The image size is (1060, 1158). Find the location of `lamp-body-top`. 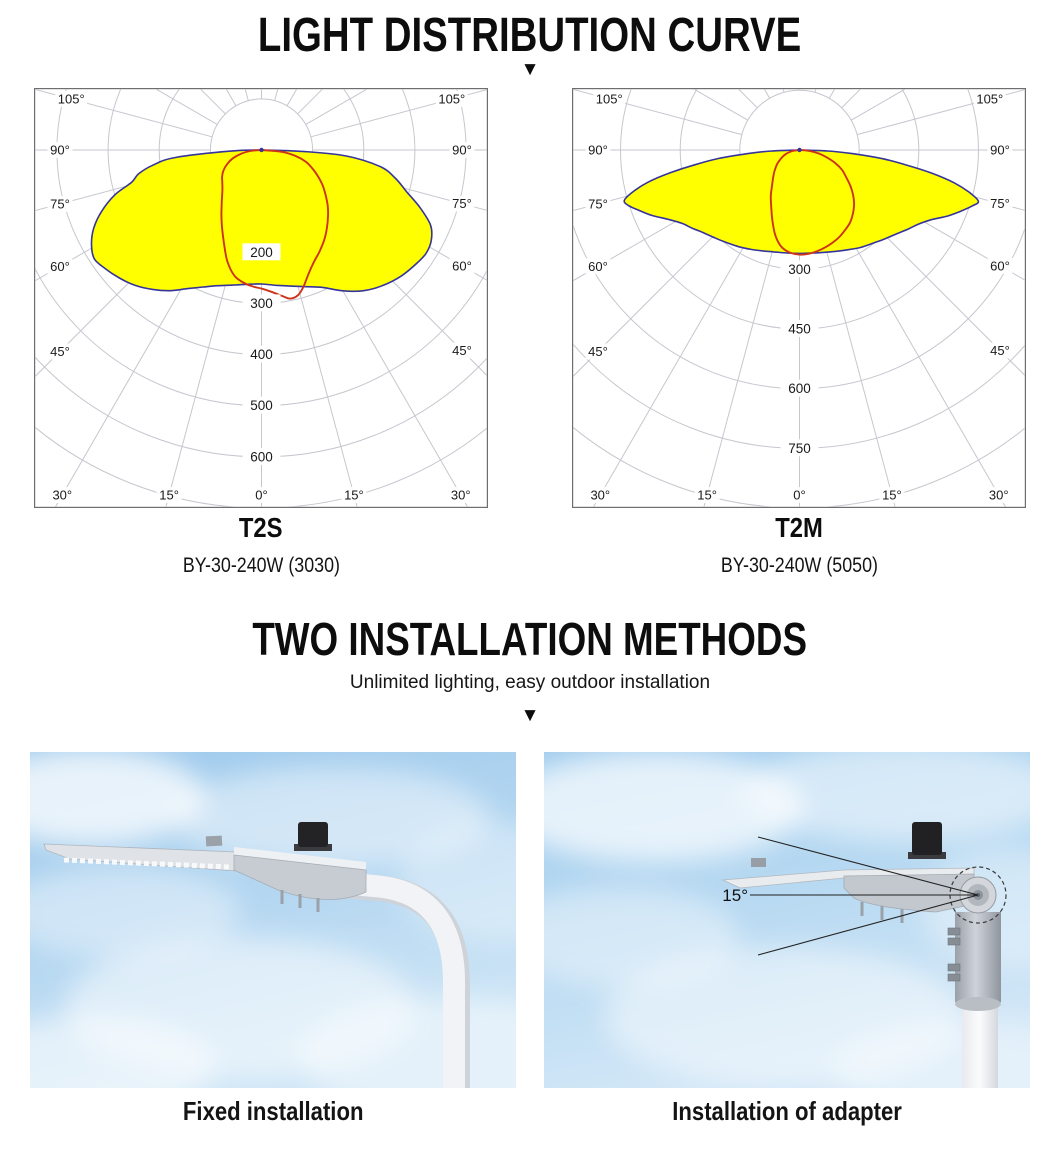

lamp-body-top is located at coordinates (300, 858).